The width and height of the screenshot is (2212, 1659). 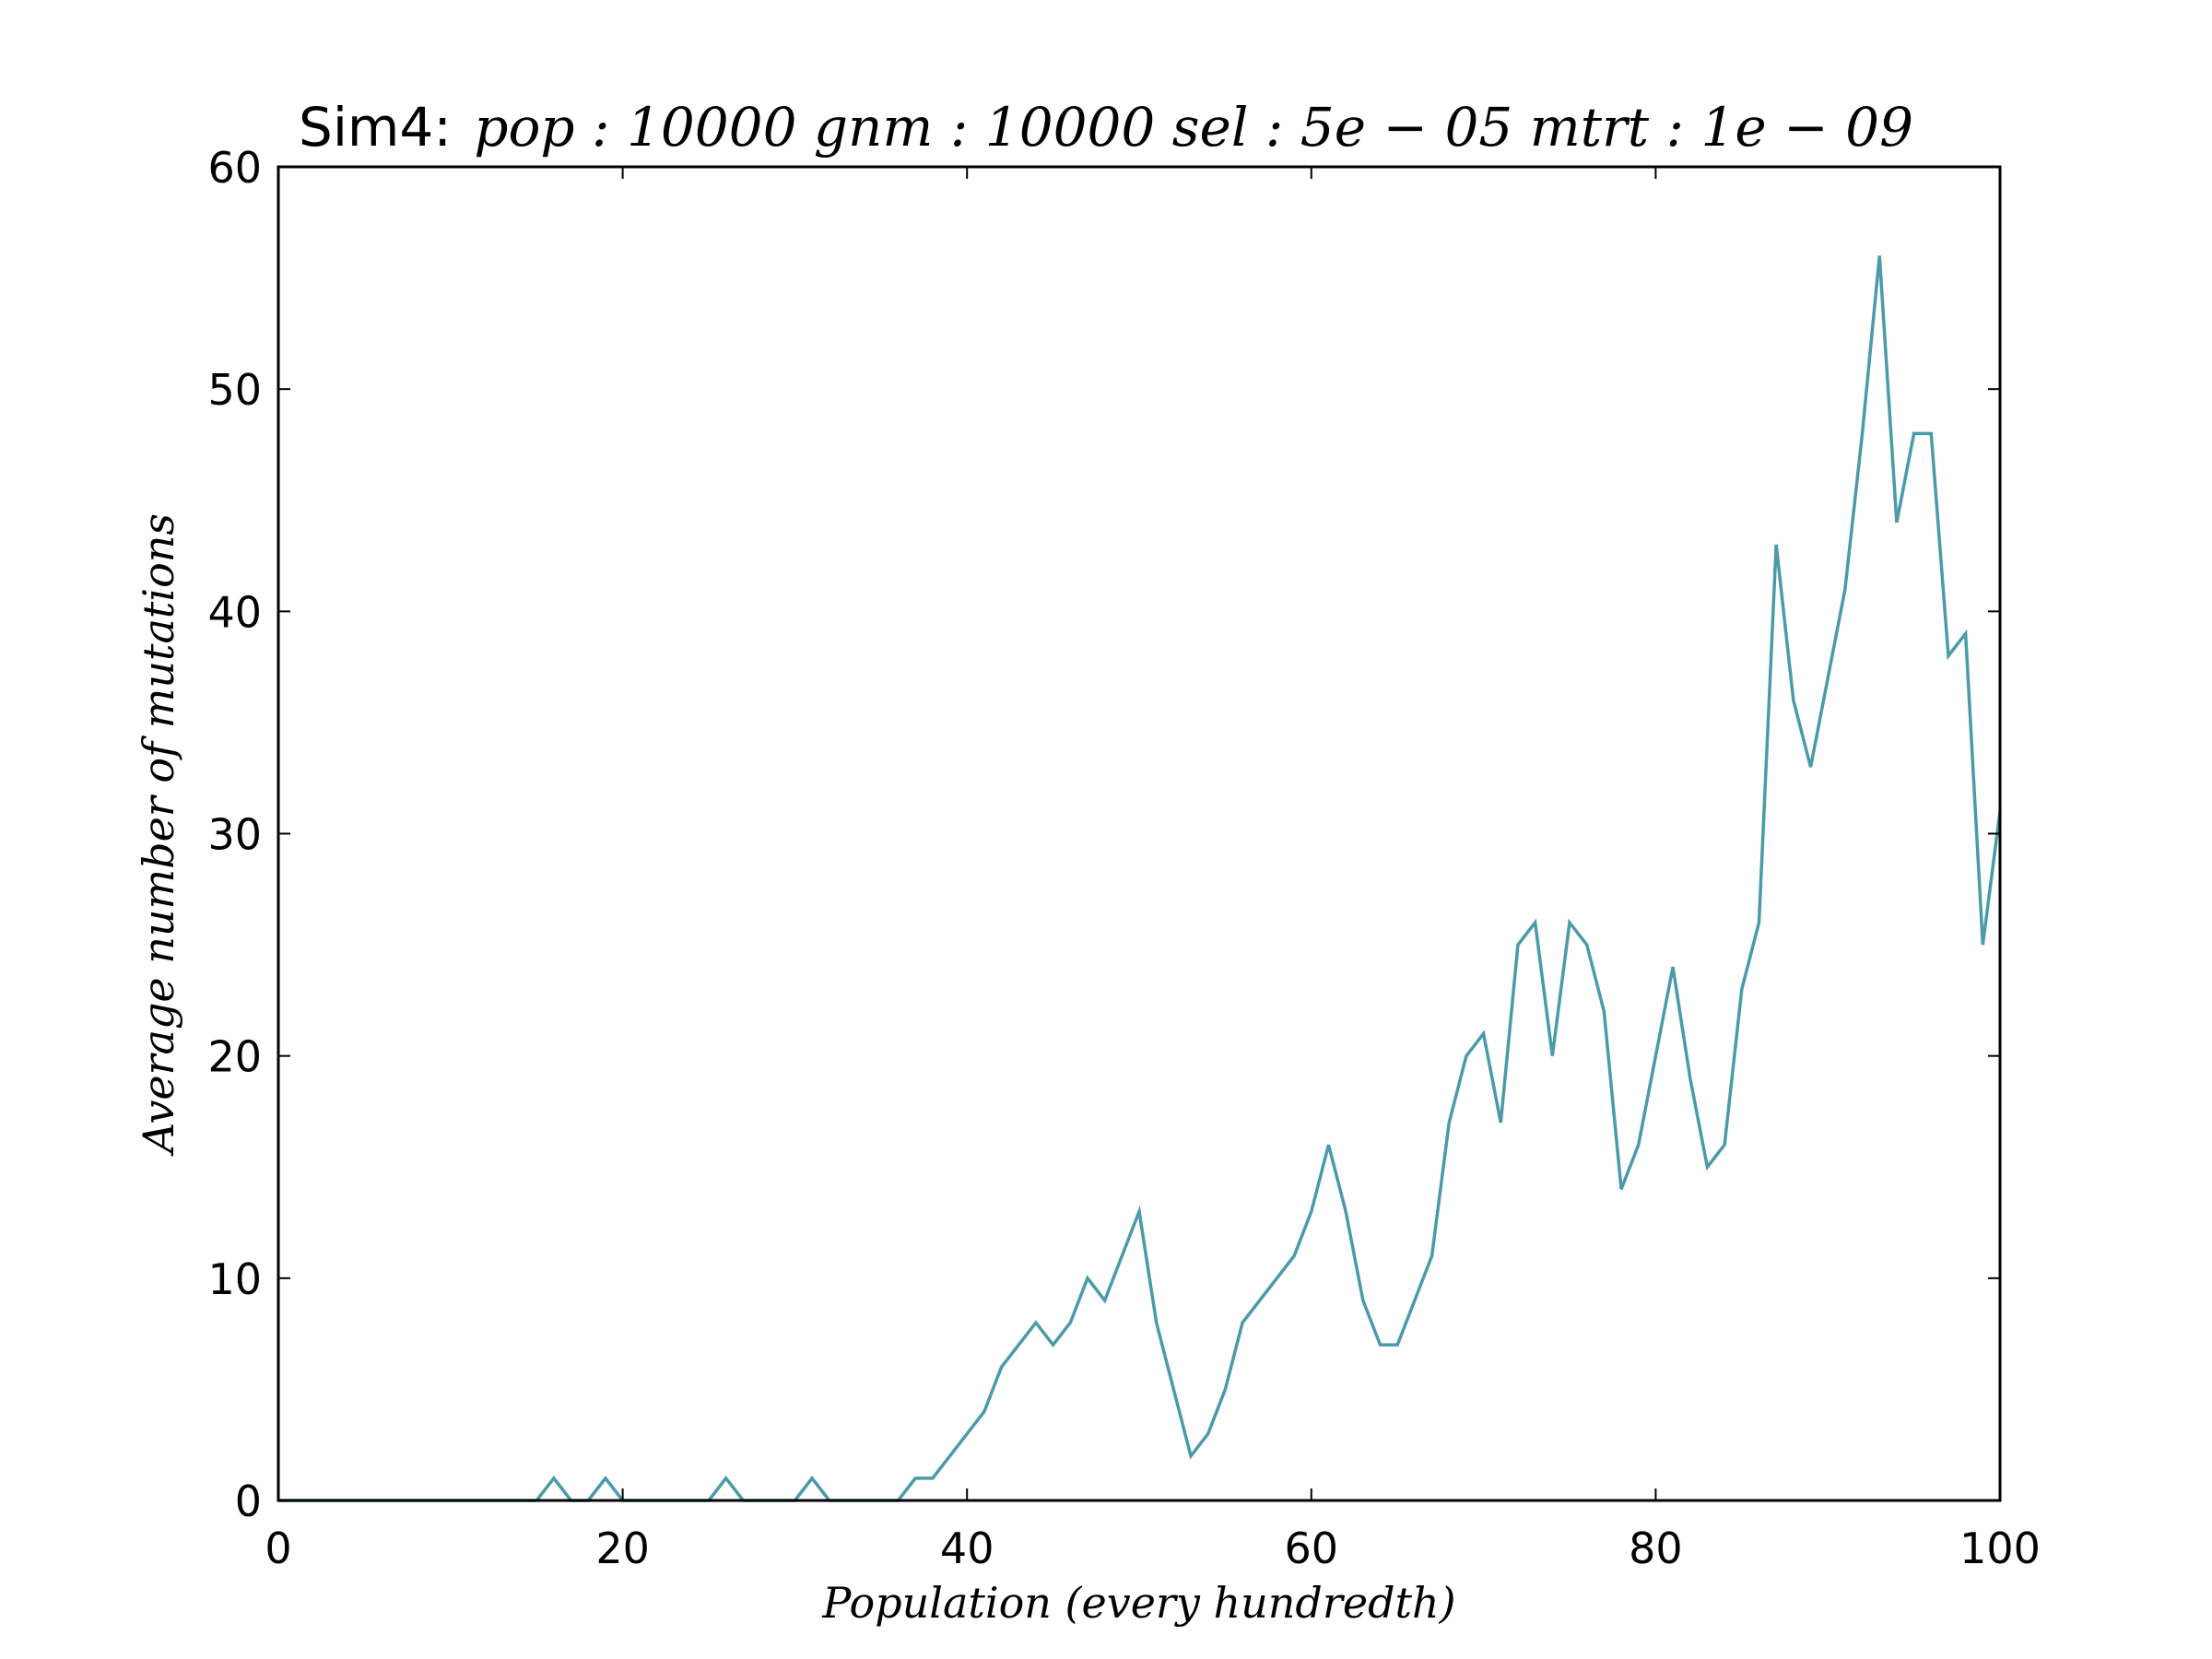 What do you see at coordinates (248, 1501) in the screenshot?
I see `y-tick-label: 0` at bounding box center [248, 1501].